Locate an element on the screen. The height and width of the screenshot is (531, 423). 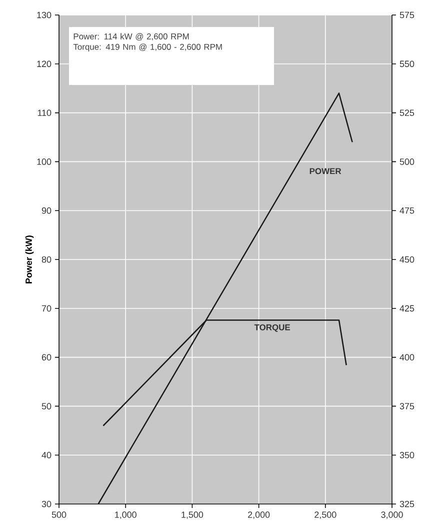
x-tick-label: 1,000 is located at coordinates (125, 515).